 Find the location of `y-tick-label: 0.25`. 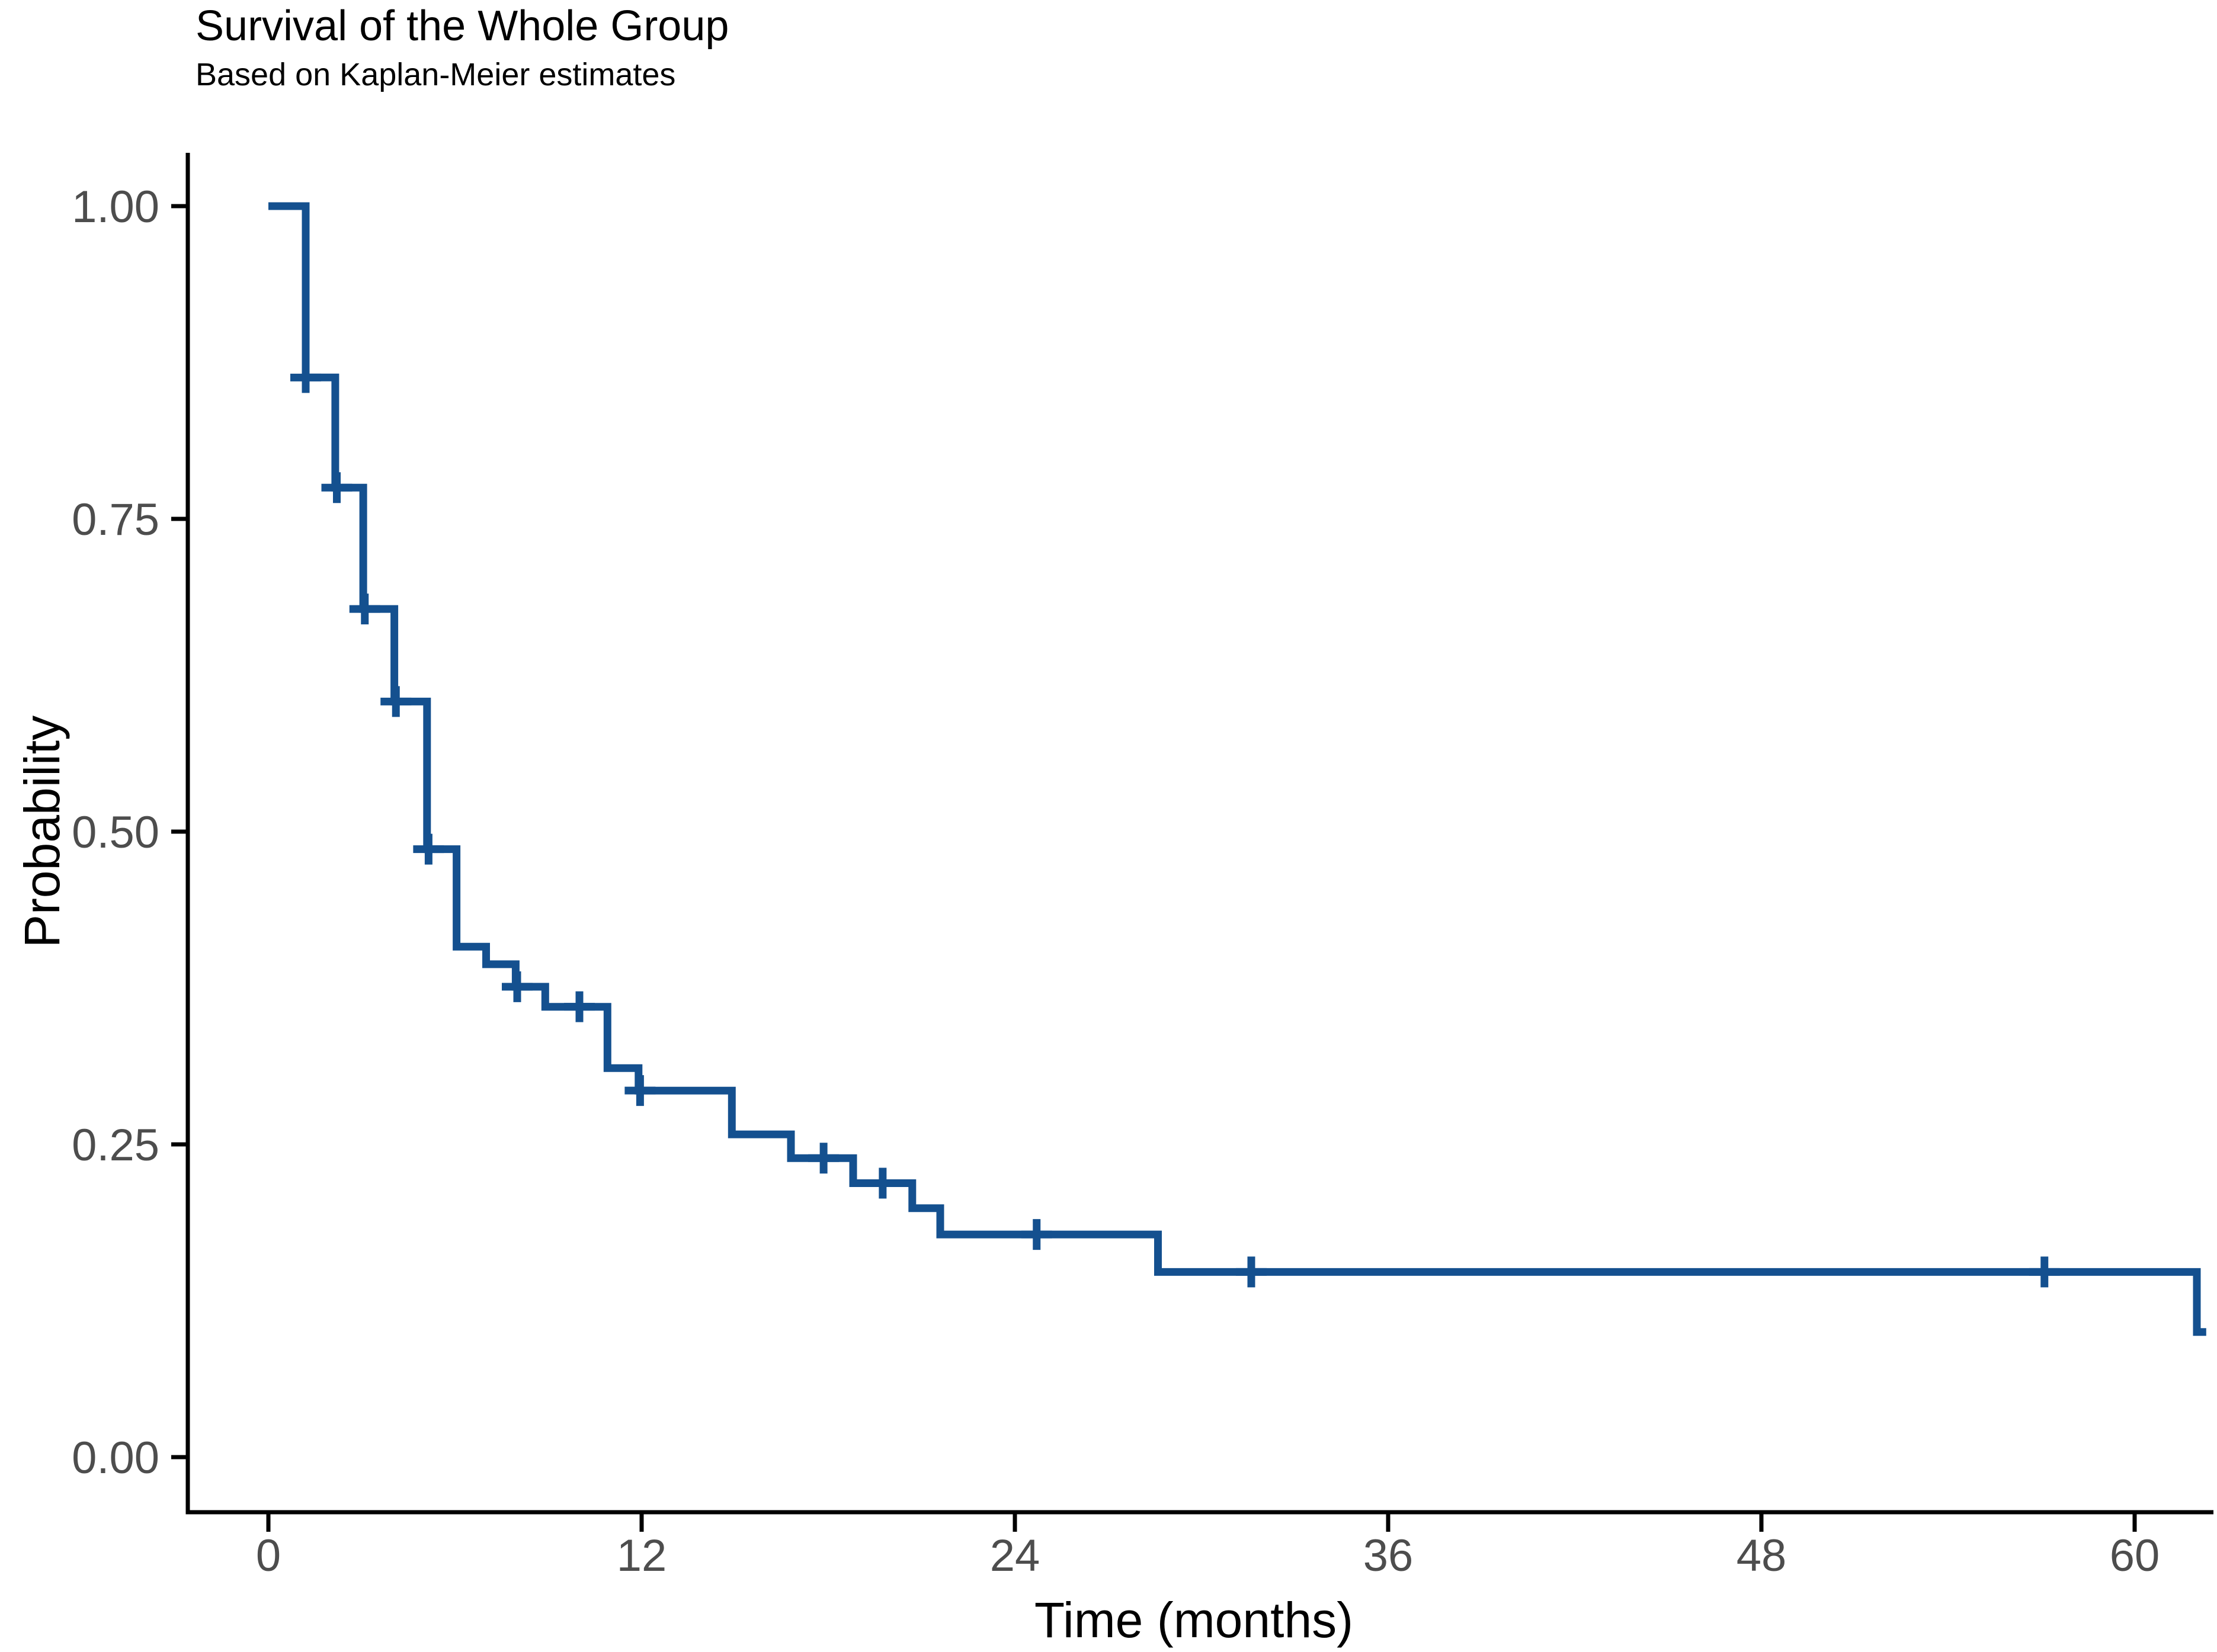

y-tick-label: 0.25 is located at coordinates (115, 1145).